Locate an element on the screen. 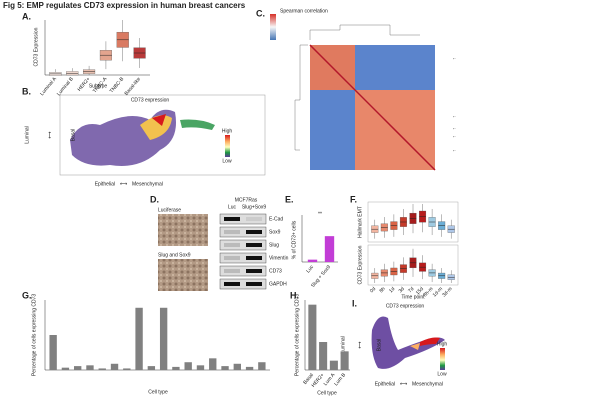  label: A. is located at coordinates (26, 16).